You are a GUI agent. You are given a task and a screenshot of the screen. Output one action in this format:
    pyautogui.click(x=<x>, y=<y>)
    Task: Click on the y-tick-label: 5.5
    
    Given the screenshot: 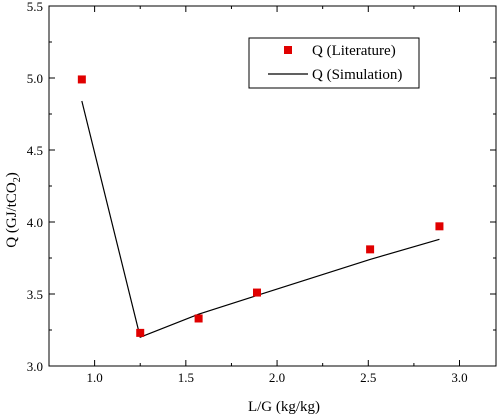 What is the action you would take?
    pyautogui.click(x=35, y=7)
    